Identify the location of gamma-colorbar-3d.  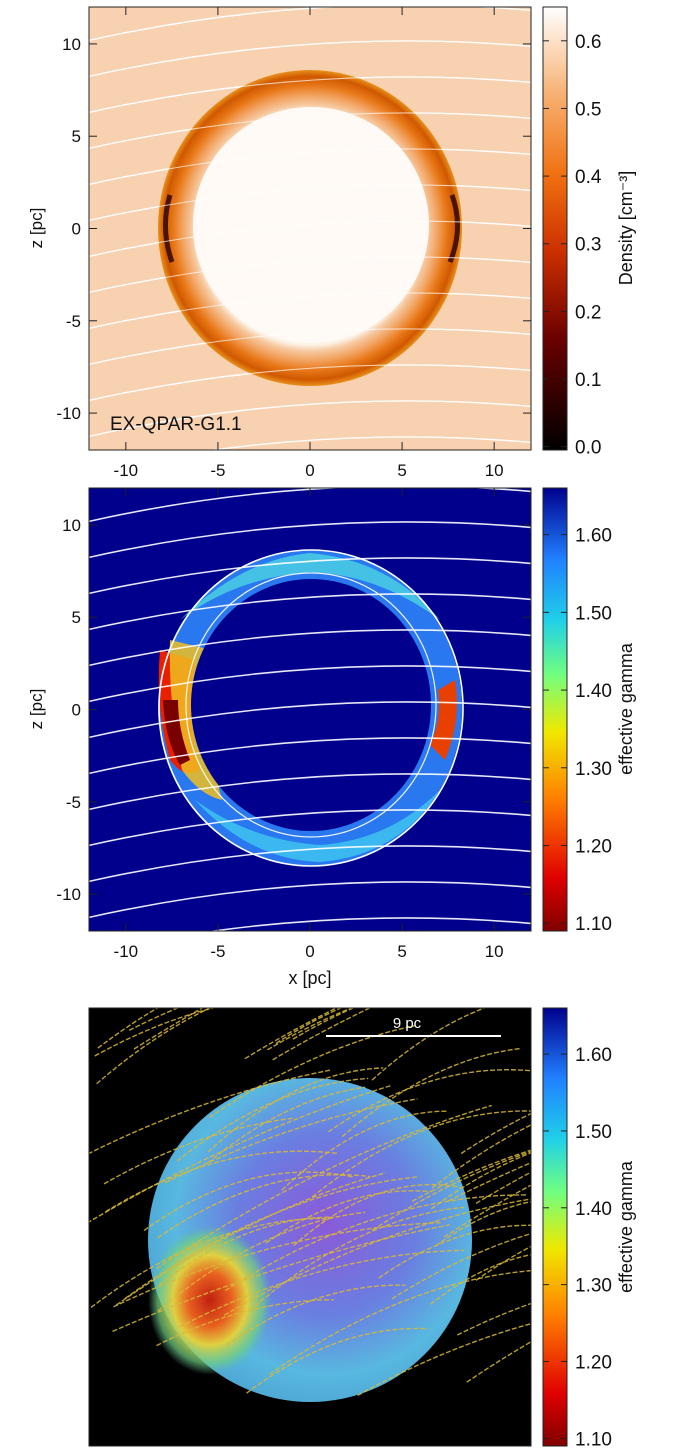
(555, 1227).